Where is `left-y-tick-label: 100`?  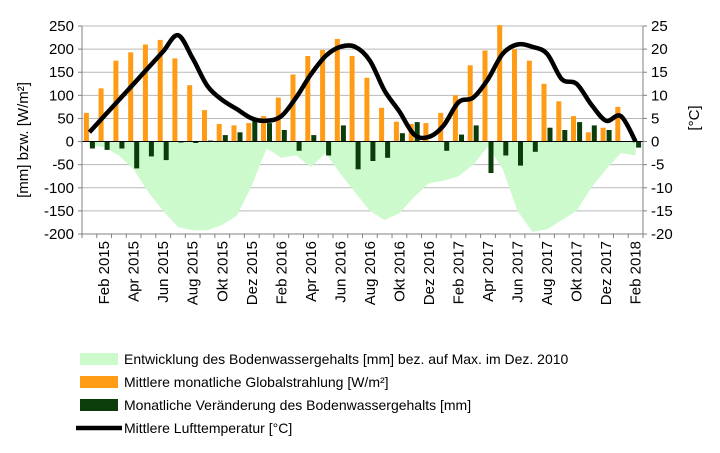 left-y-tick-label: 100 is located at coordinates (61, 95).